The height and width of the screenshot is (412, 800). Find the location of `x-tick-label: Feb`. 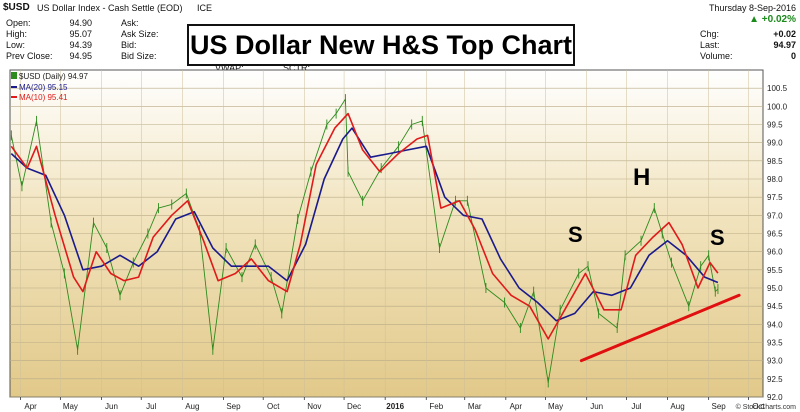

x-tick-label: Feb is located at coordinates (436, 406).